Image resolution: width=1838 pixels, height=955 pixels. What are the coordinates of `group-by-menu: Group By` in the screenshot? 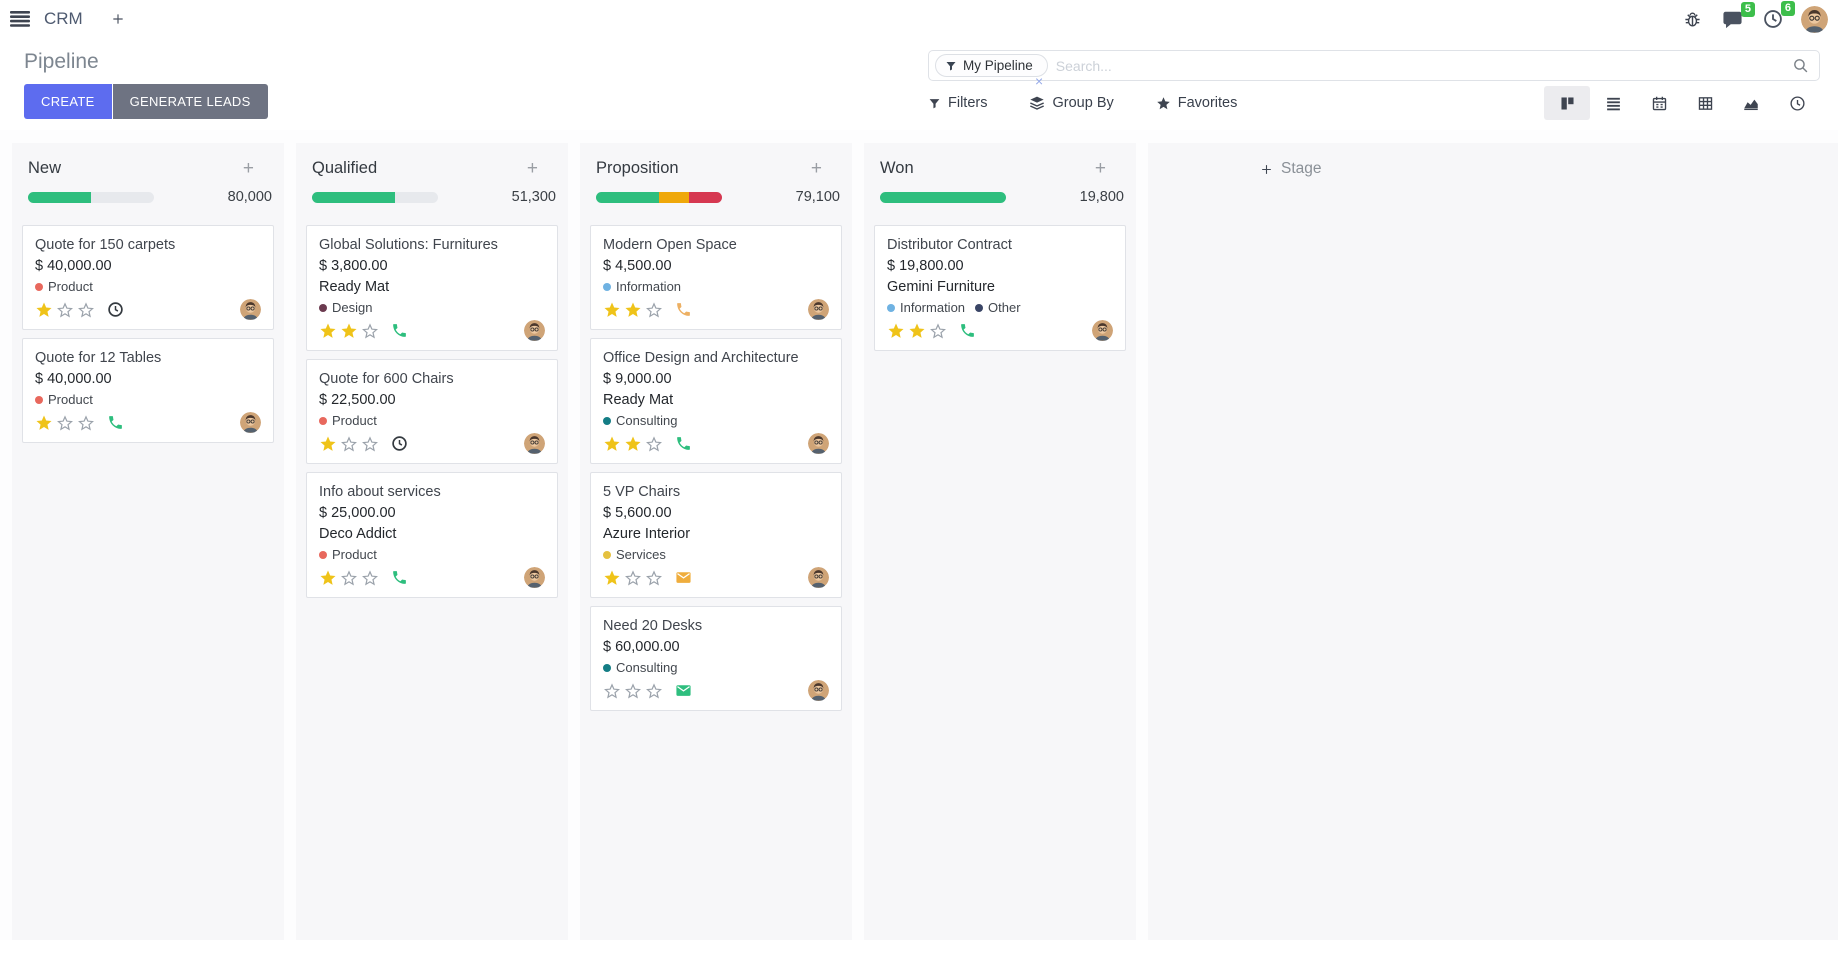 It's located at (1071, 103).